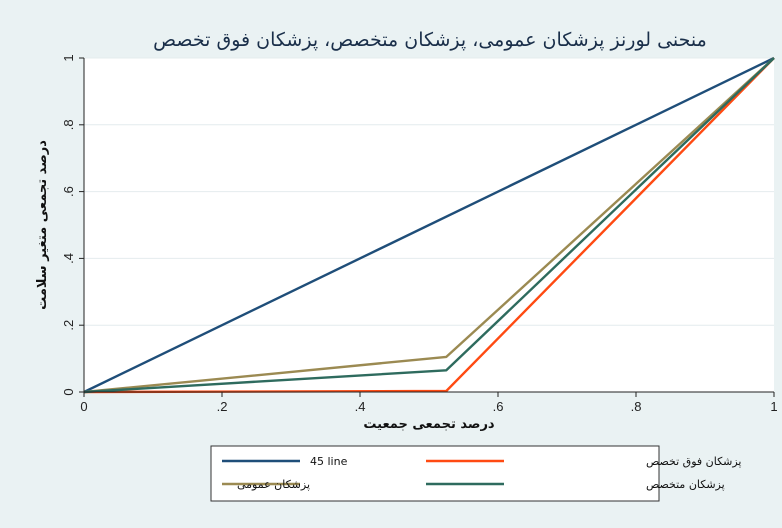  Describe the element at coordinates (42, 225) in the screenshot. I see `y-axis-title: درصد تجمعی متغیر سلامت` at that location.